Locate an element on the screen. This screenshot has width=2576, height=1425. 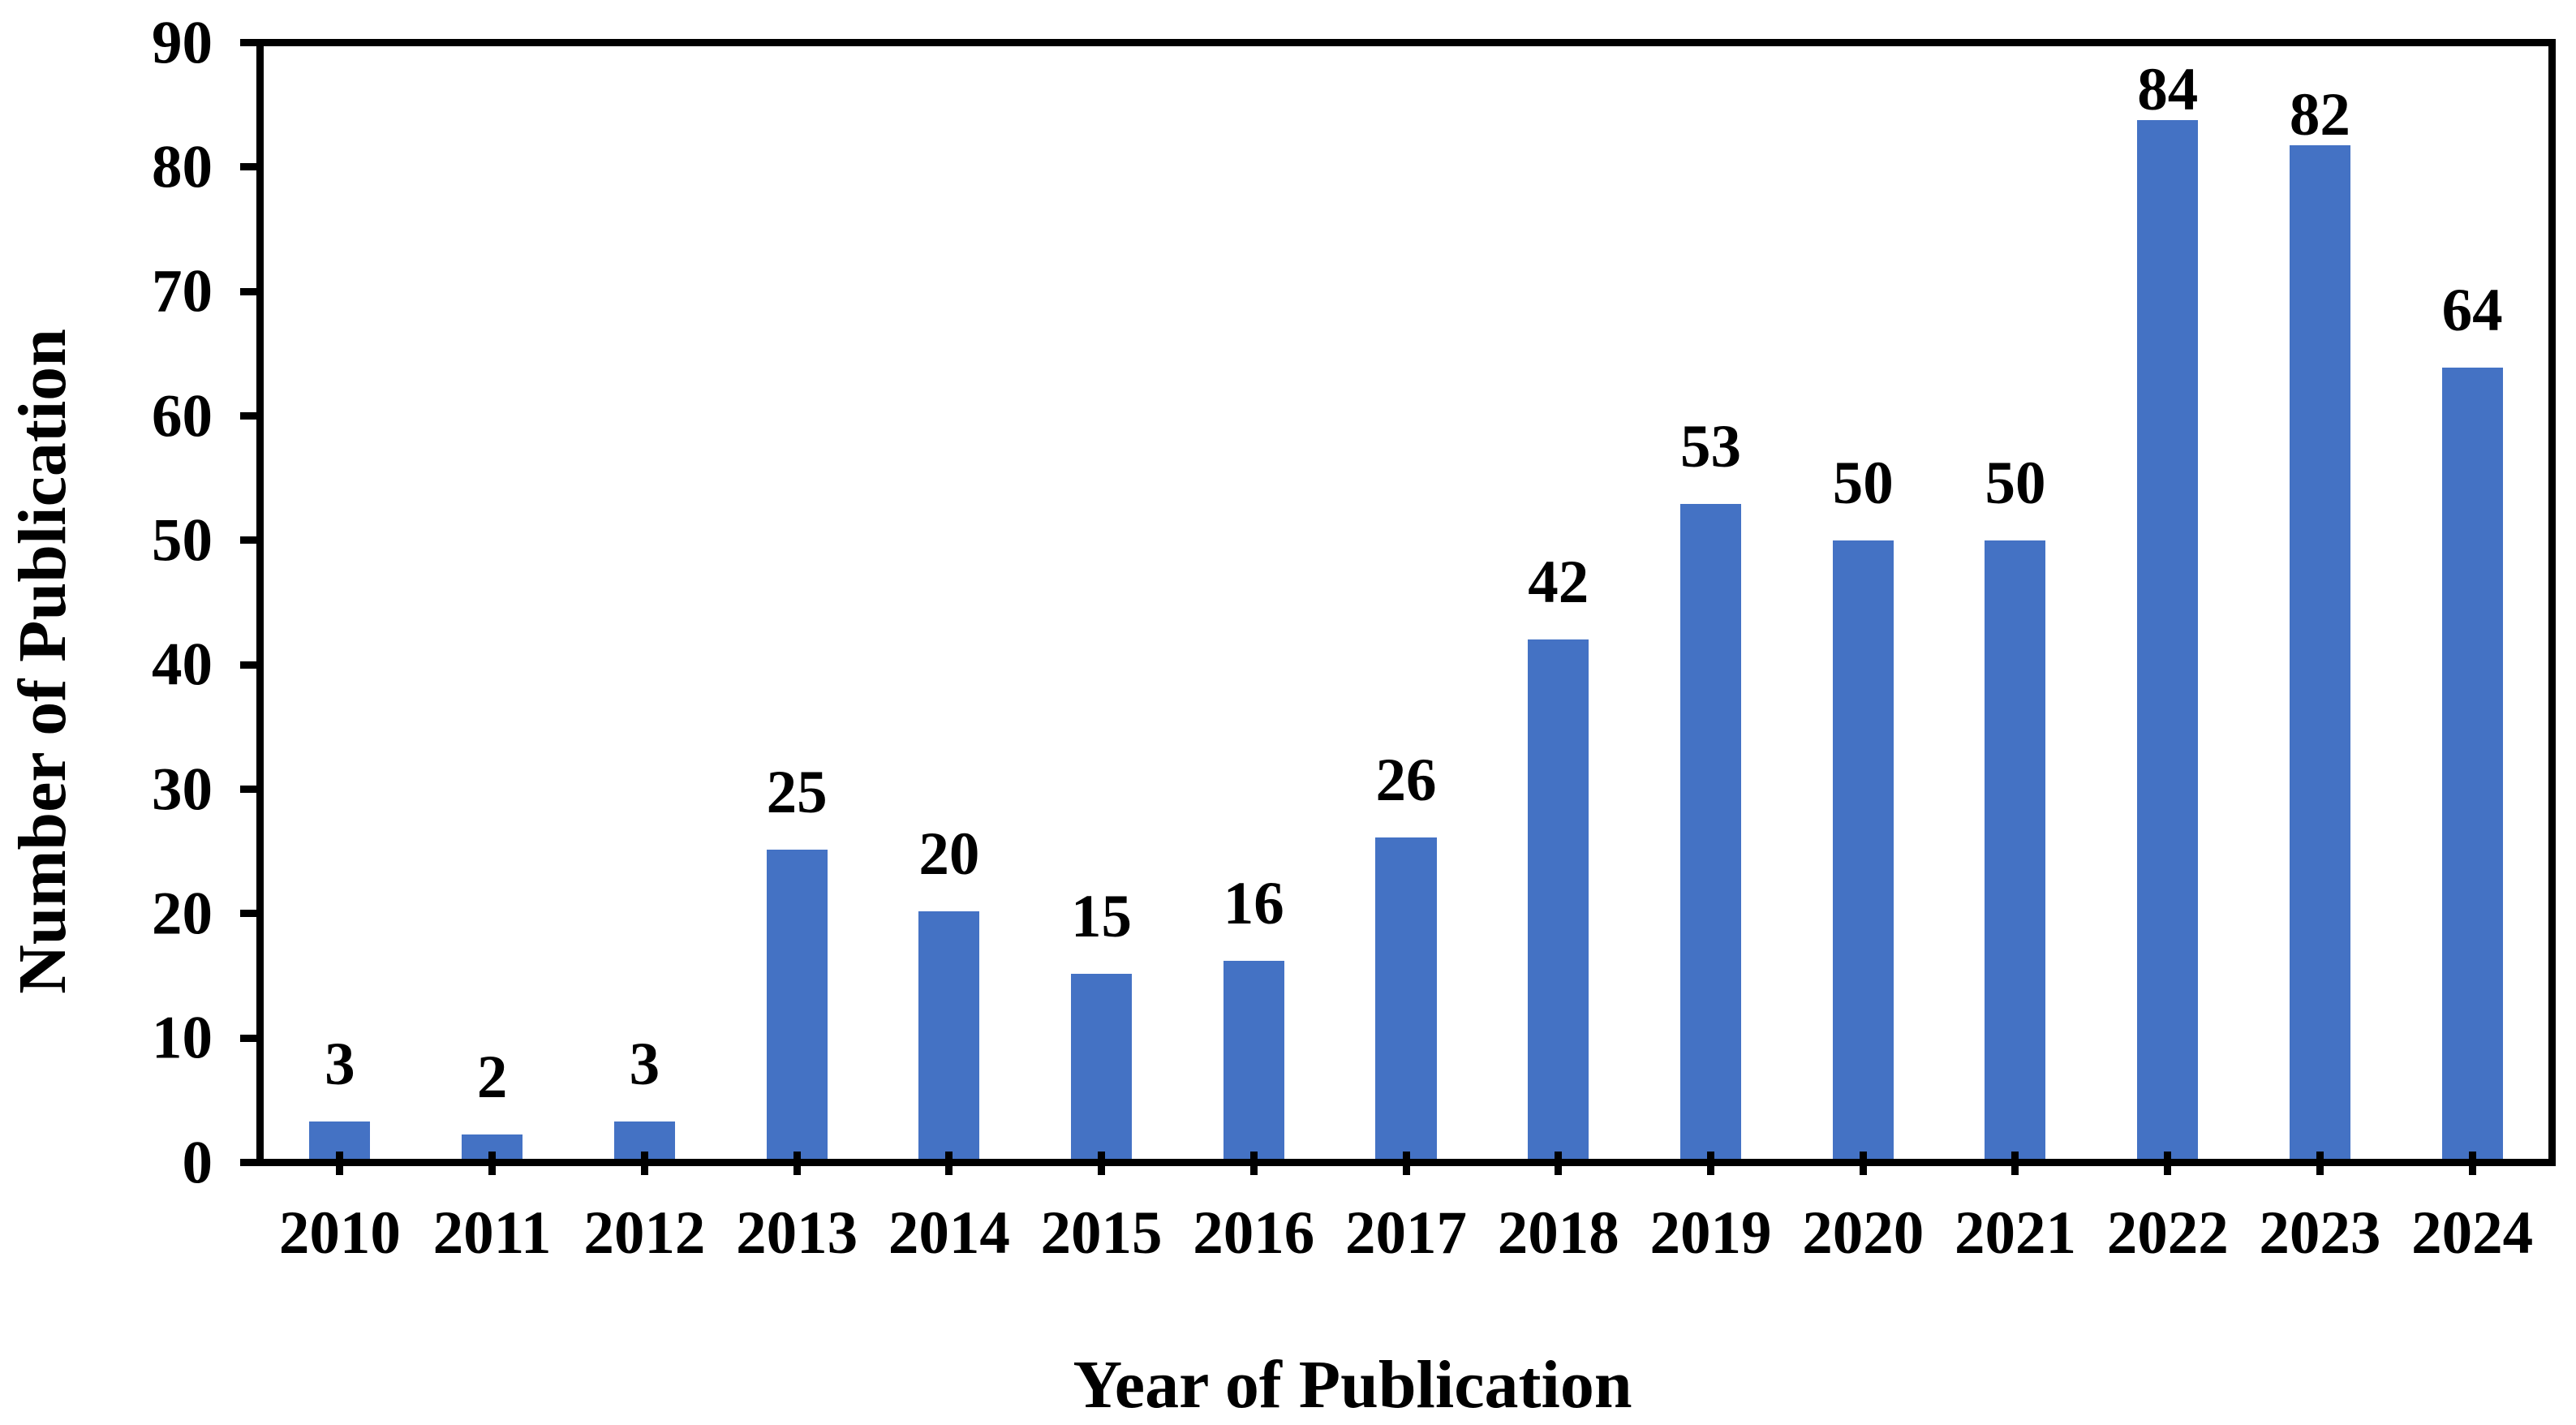
bar-value-label: 20 is located at coordinates (949, 855).